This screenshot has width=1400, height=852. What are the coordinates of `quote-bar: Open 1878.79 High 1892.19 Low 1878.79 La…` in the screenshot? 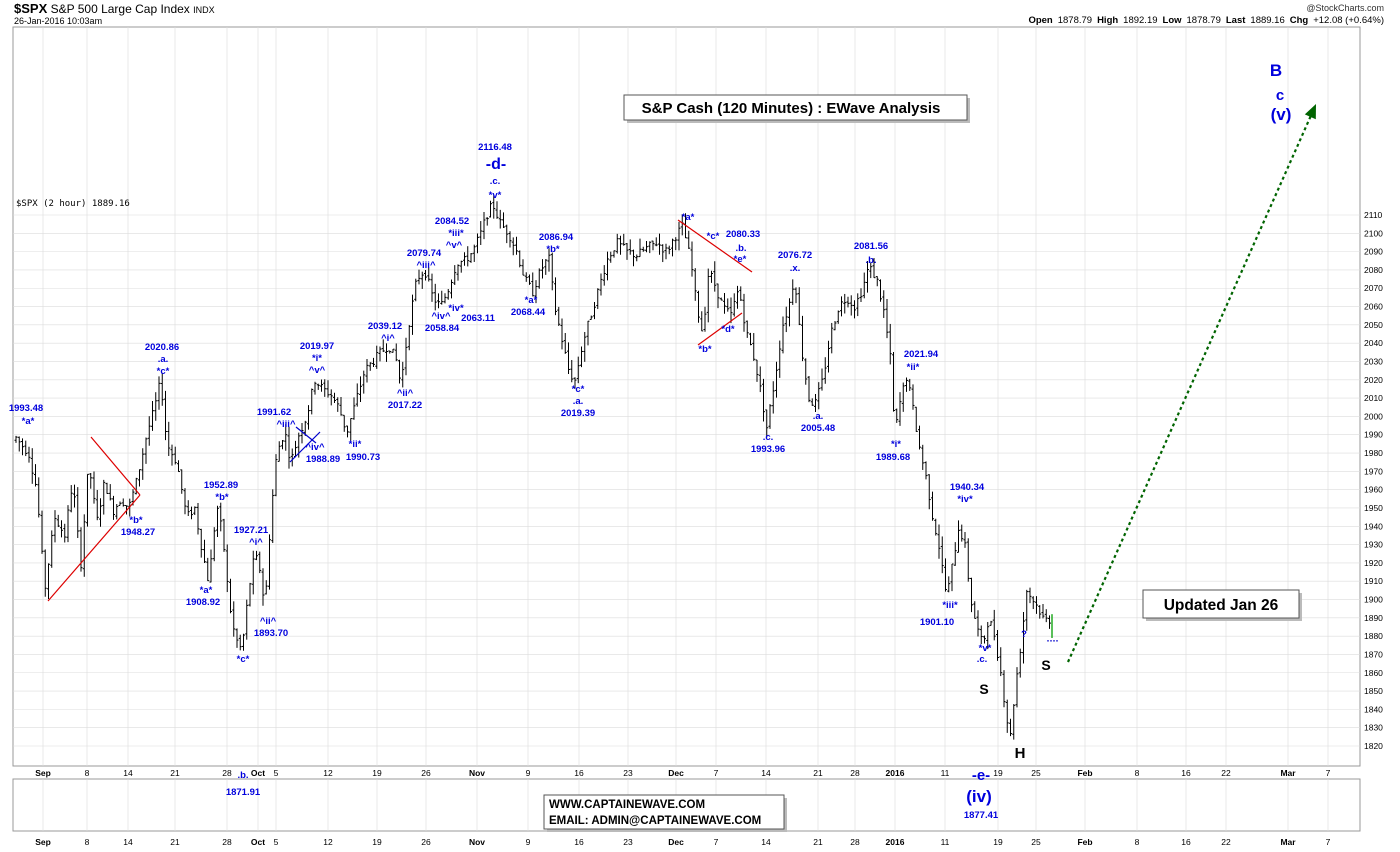 It's located at (1206, 20).